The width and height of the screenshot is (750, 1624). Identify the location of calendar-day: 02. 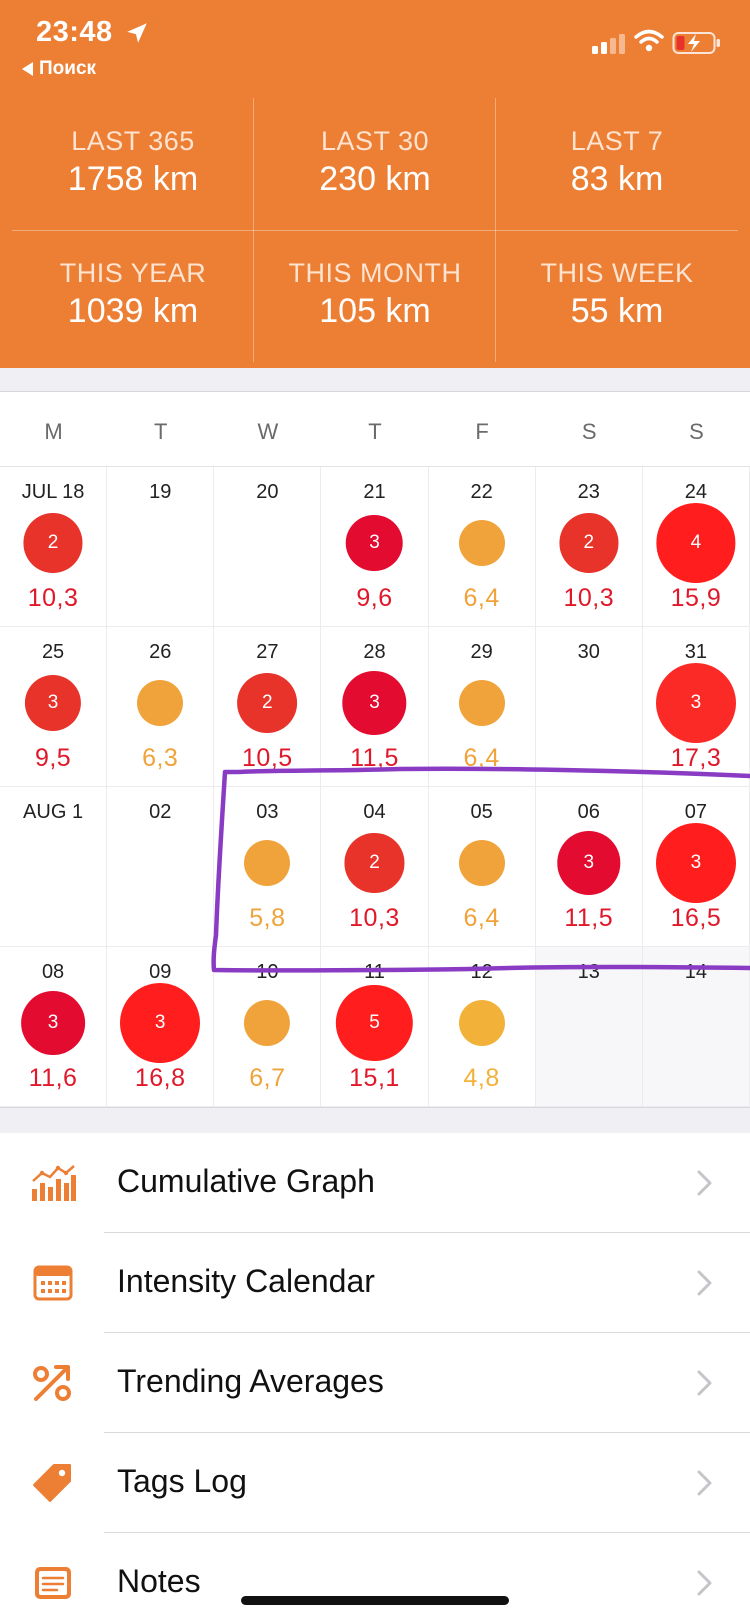
(161, 867).